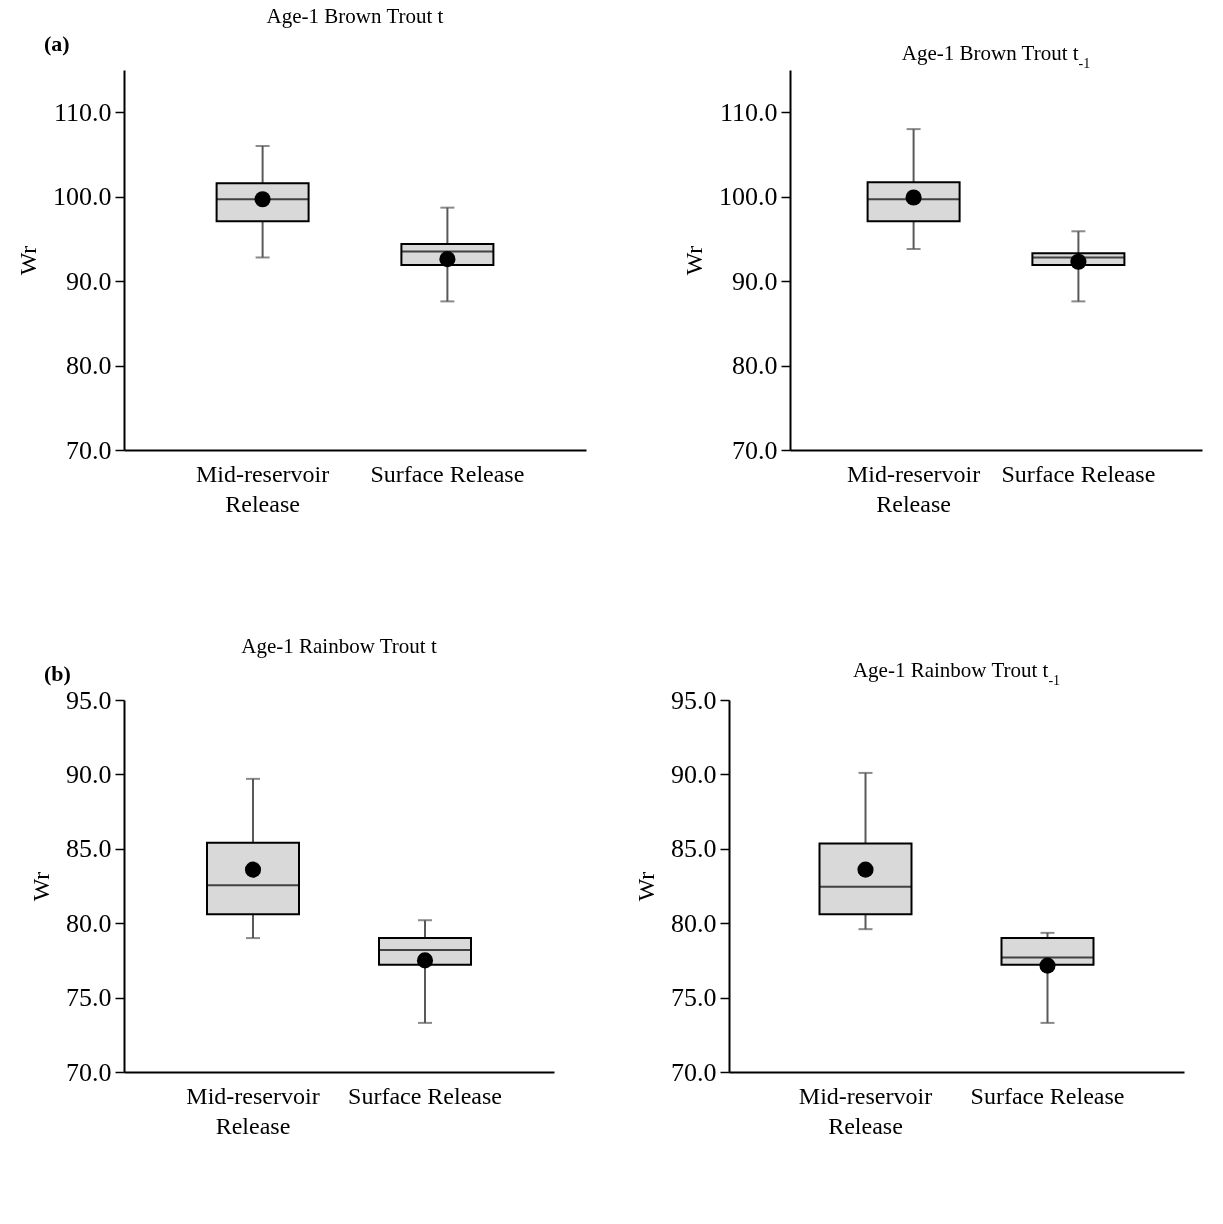  What do you see at coordinates (996, 56) in the screenshot?
I see `chart-title: Age-1 Brown Trout t$_{-1}$` at bounding box center [996, 56].